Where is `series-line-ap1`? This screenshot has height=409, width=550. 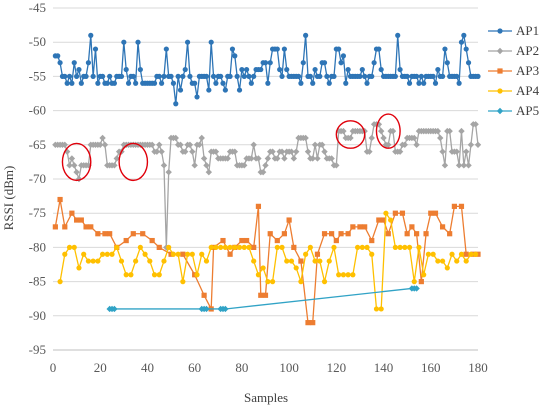
series-line-ap1 is located at coordinates (266, 69).